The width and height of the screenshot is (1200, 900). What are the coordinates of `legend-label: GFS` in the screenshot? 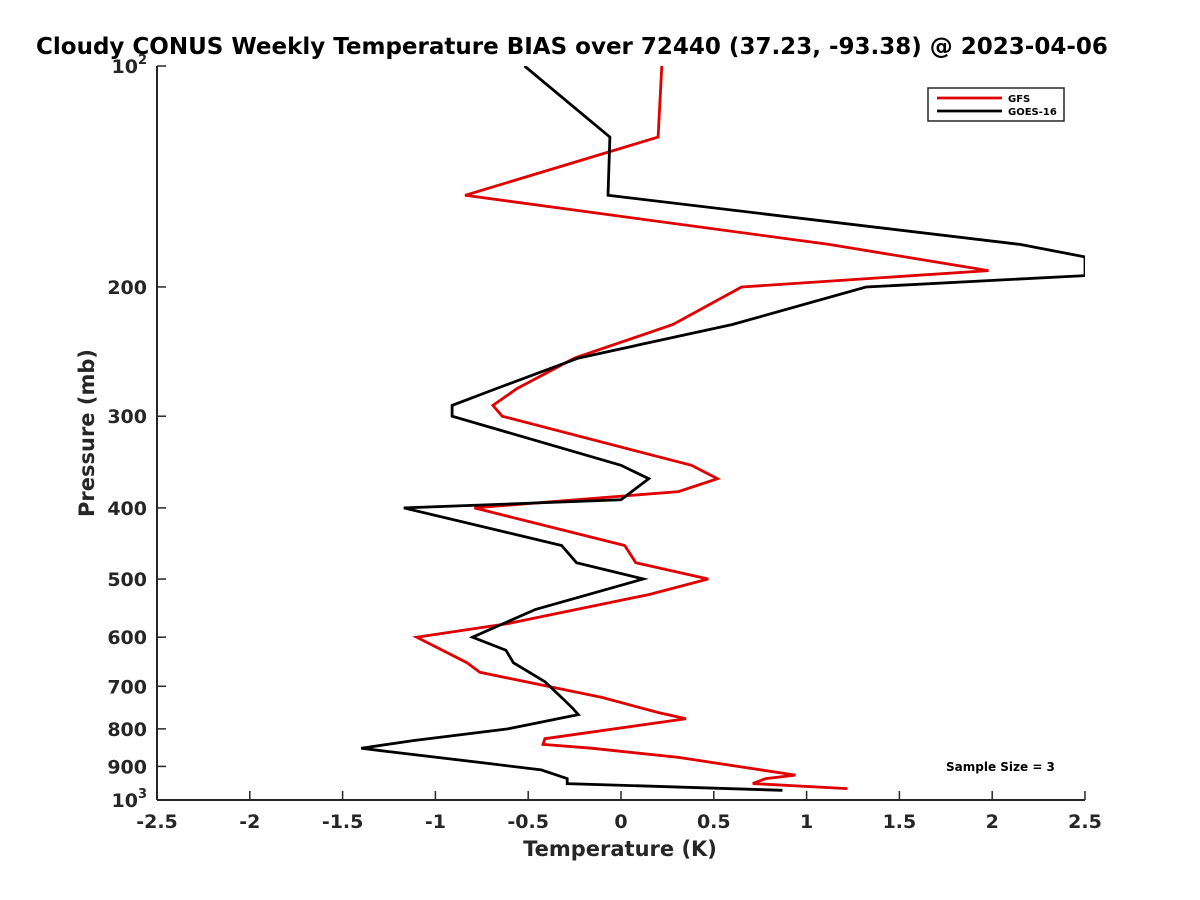 It's located at (1019, 99).